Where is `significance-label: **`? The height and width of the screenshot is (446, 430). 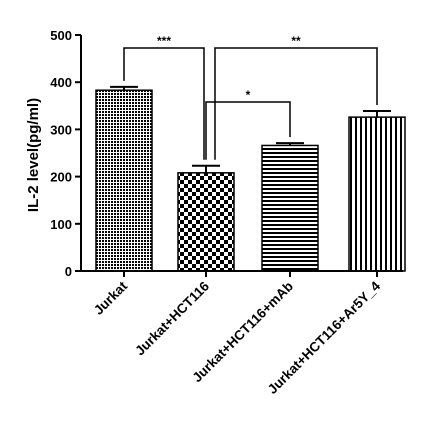 significance-label: ** is located at coordinates (296, 41).